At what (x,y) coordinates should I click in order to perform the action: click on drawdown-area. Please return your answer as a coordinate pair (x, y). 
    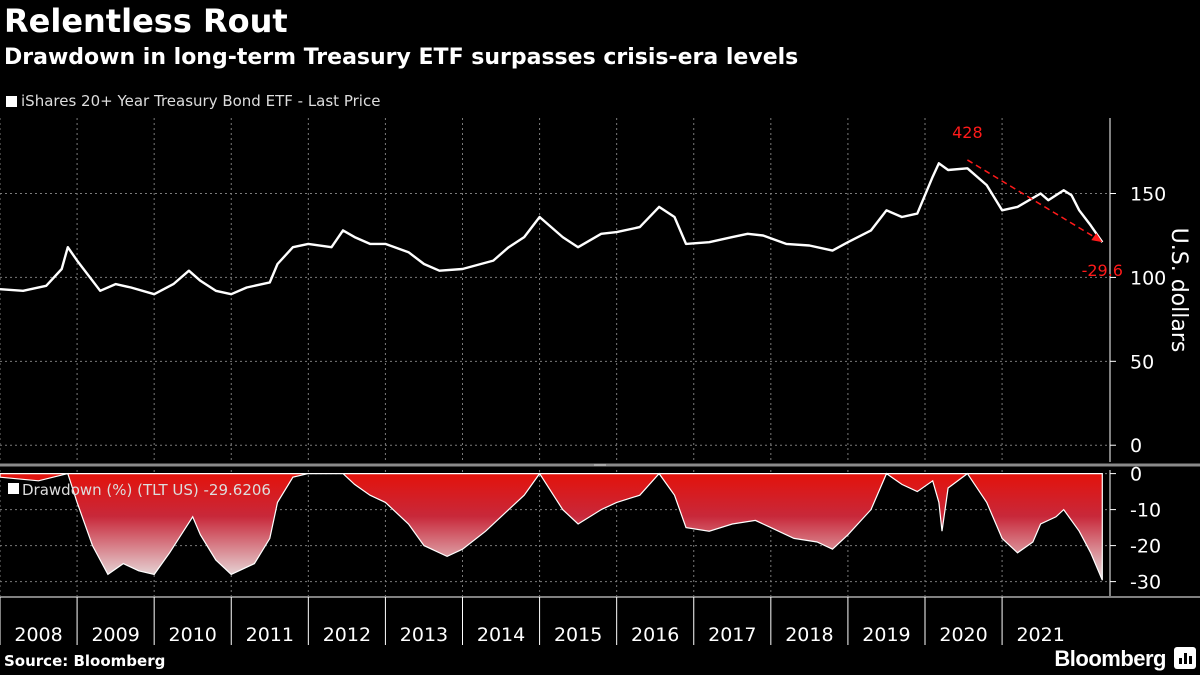
    Looking at the image, I should click on (551, 526).